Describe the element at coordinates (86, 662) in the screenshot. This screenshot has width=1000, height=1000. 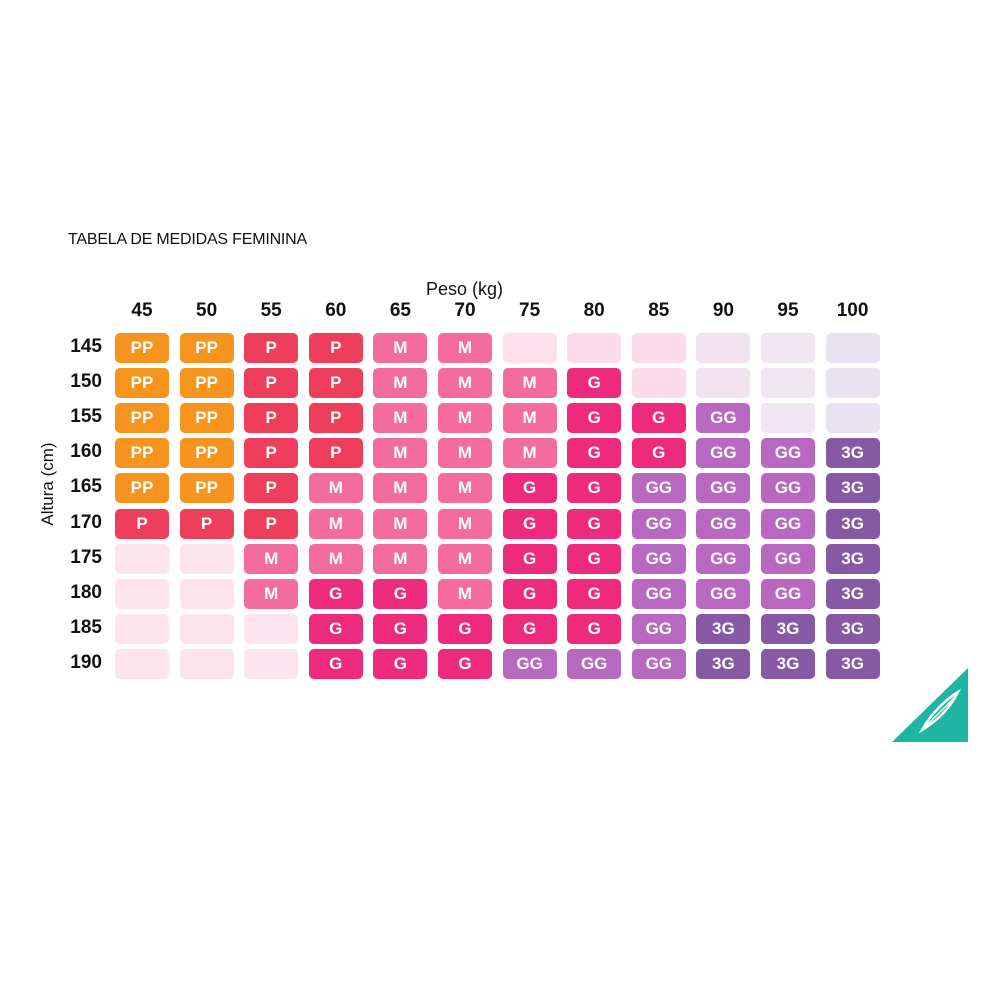
I see `row-header: 190` at that location.